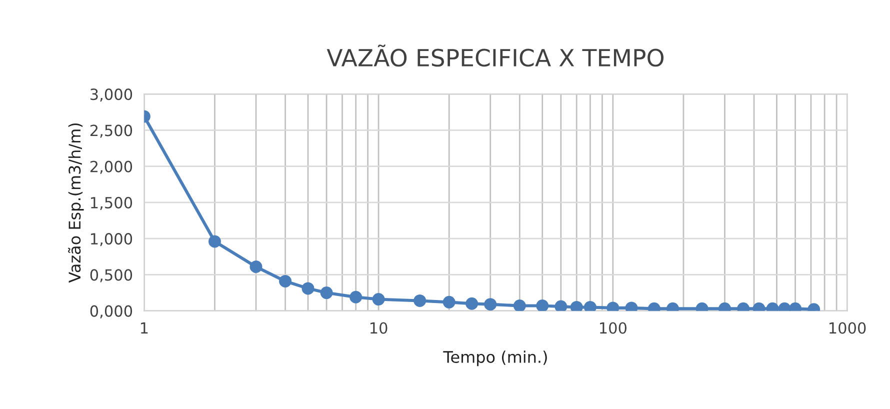 This screenshot has height=409, width=890. Describe the element at coordinates (144, 328) in the screenshot. I see `x-tick-label: 1` at that location.